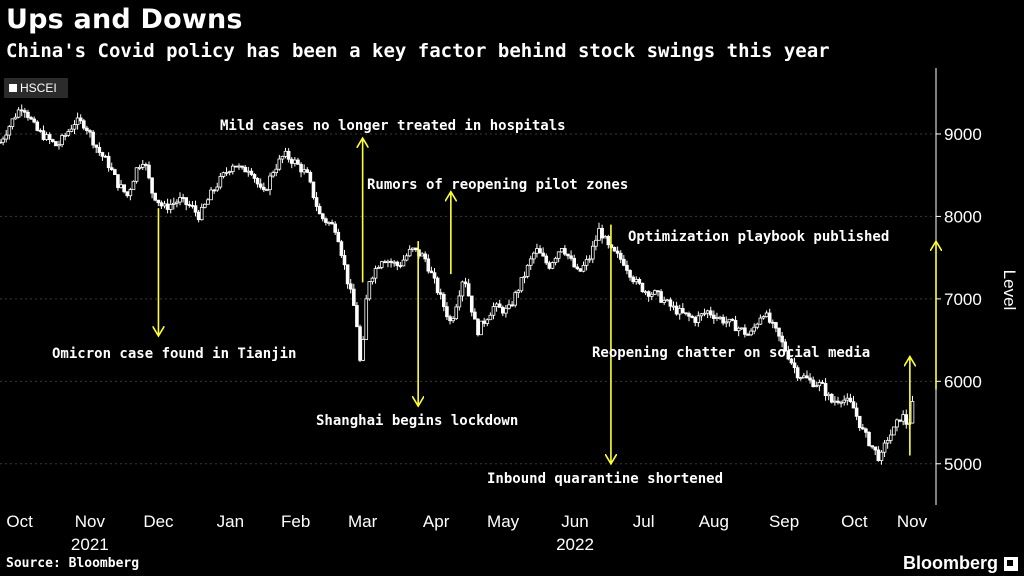 The width and height of the screenshot is (1024, 576). I want to click on chart-title: Ups and Downs, so click(124, 19).